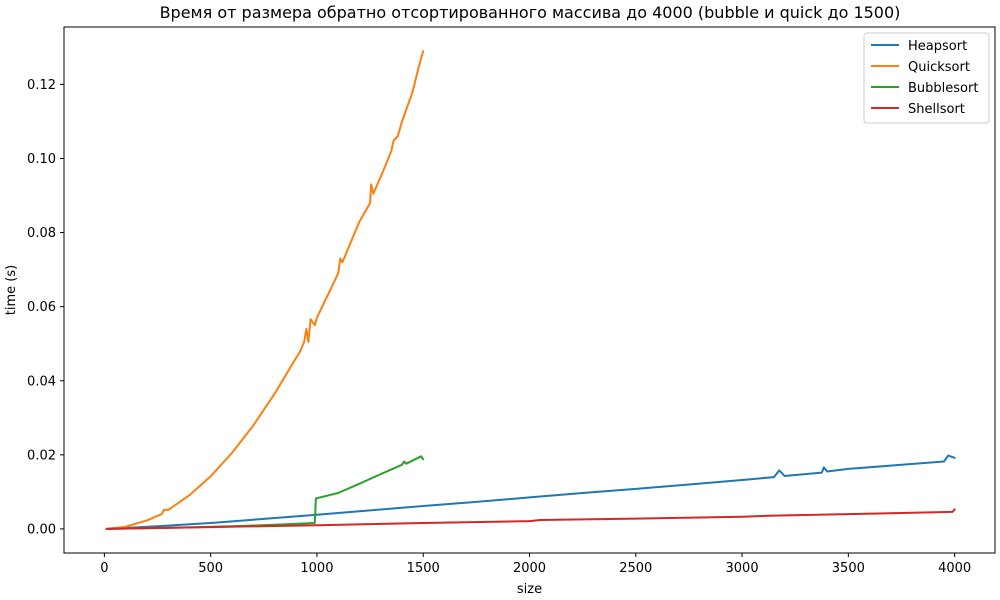 The height and width of the screenshot is (600, 1000). What do you see at coordinates (41, 159) in the screenshot?
I see `y-tick-label: 0.10` at bounding box center [41, 159].